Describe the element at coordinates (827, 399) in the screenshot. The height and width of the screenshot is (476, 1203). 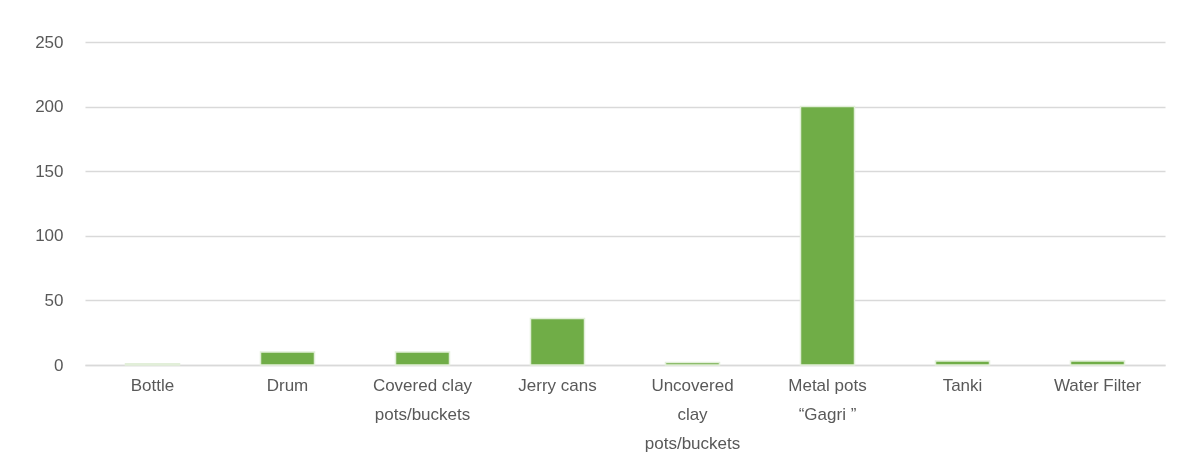
I see `x-tick-label: Metal pots “Gagri ”` at that location.